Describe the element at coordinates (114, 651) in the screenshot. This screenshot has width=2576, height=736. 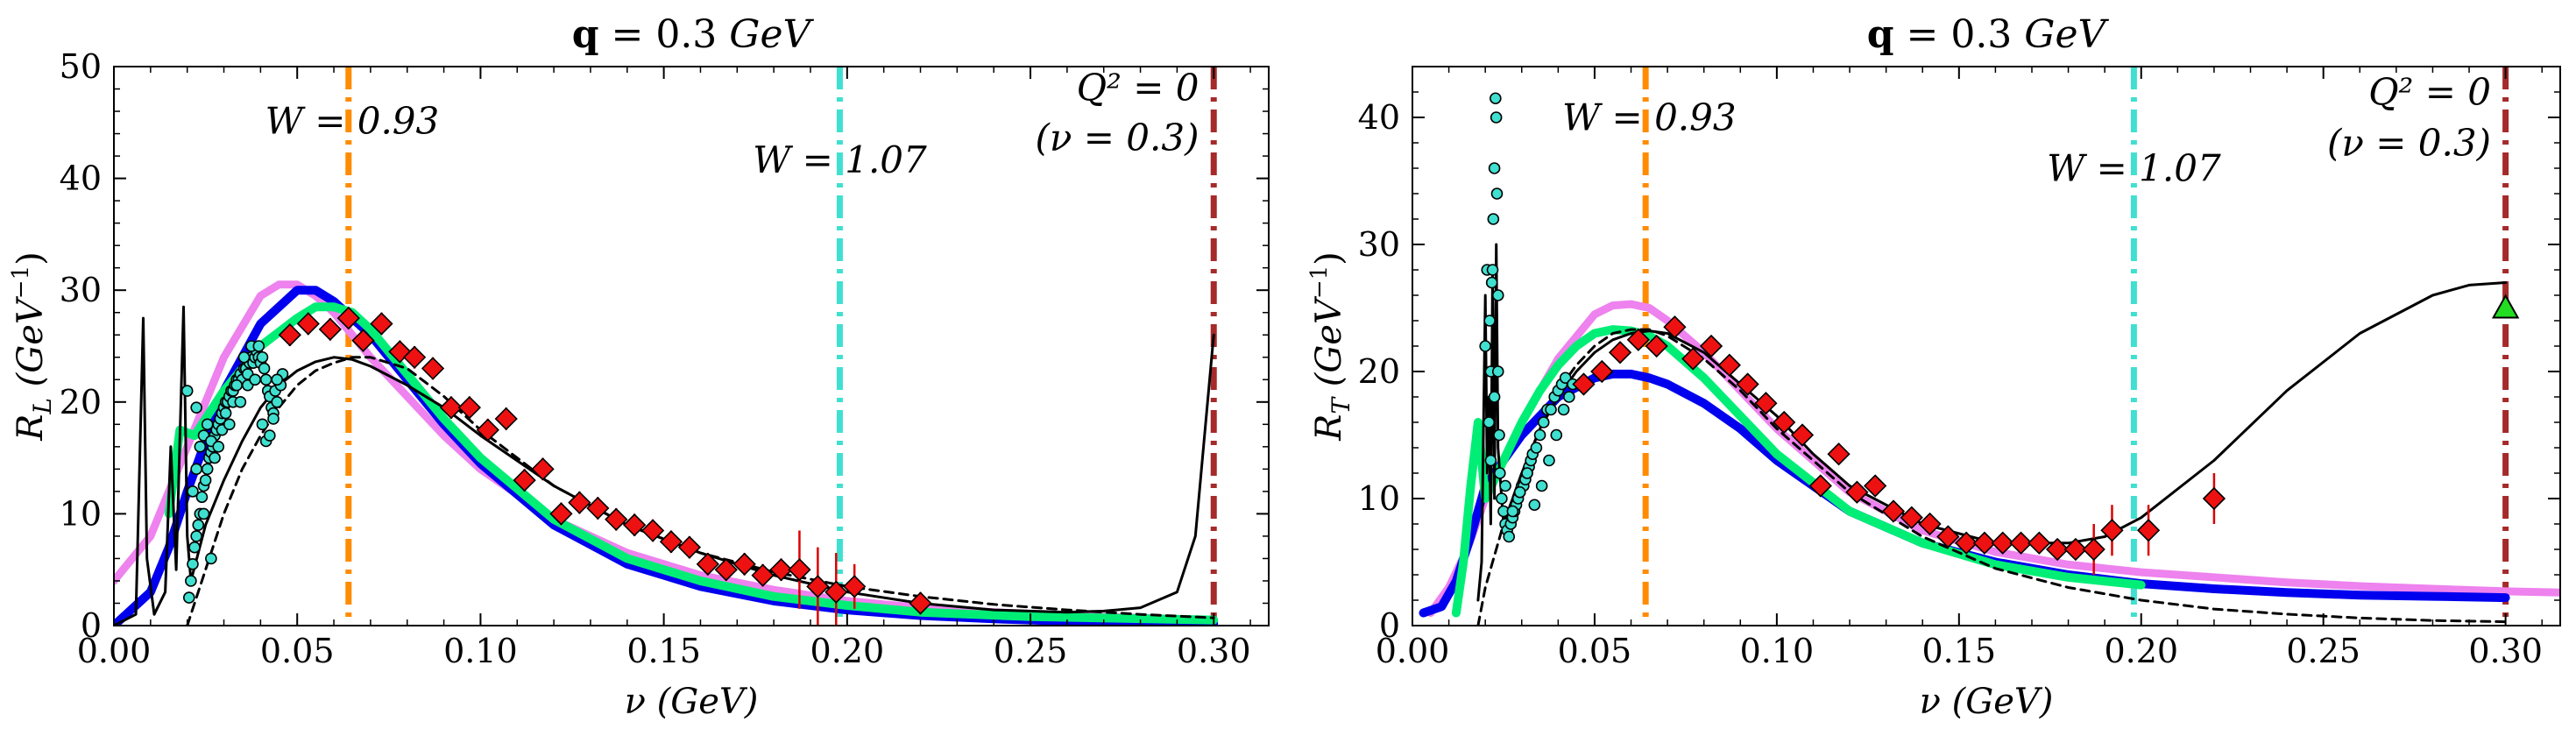
I see `x-tick-label: 0.00` at that location.